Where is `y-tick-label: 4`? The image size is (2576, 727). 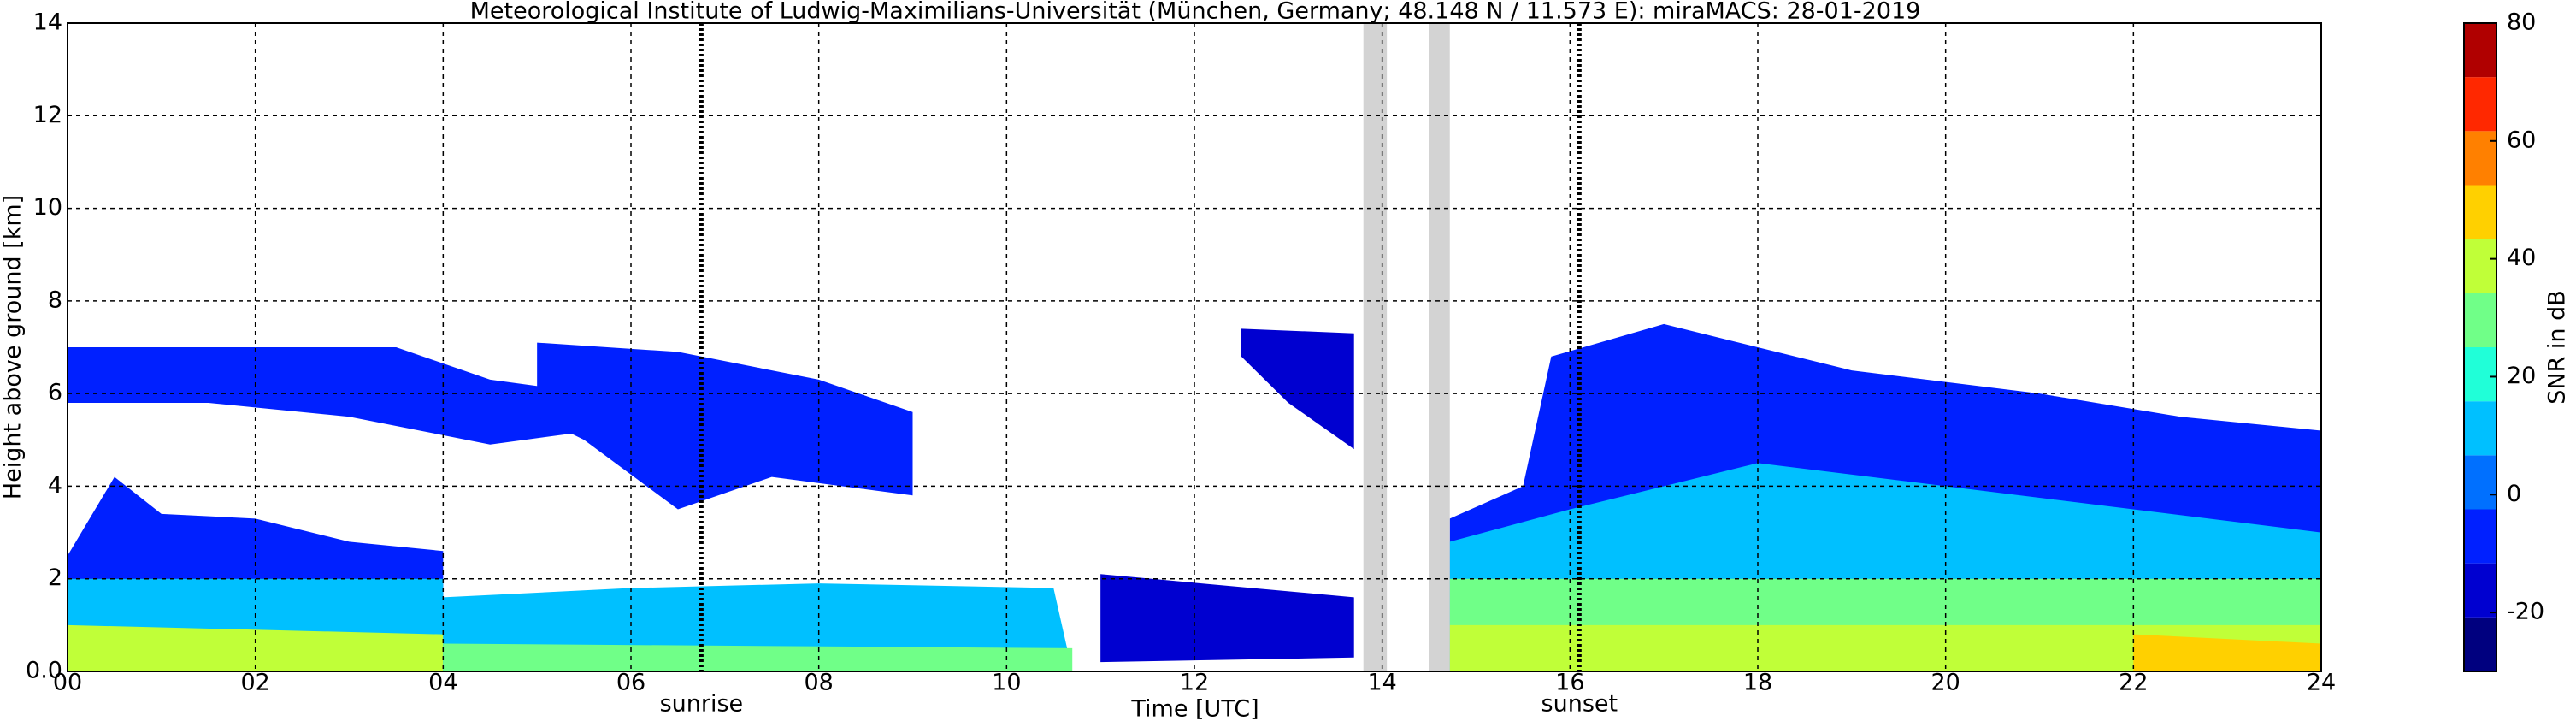 y-tick-label: 4 is located at coordinates (55, 485).